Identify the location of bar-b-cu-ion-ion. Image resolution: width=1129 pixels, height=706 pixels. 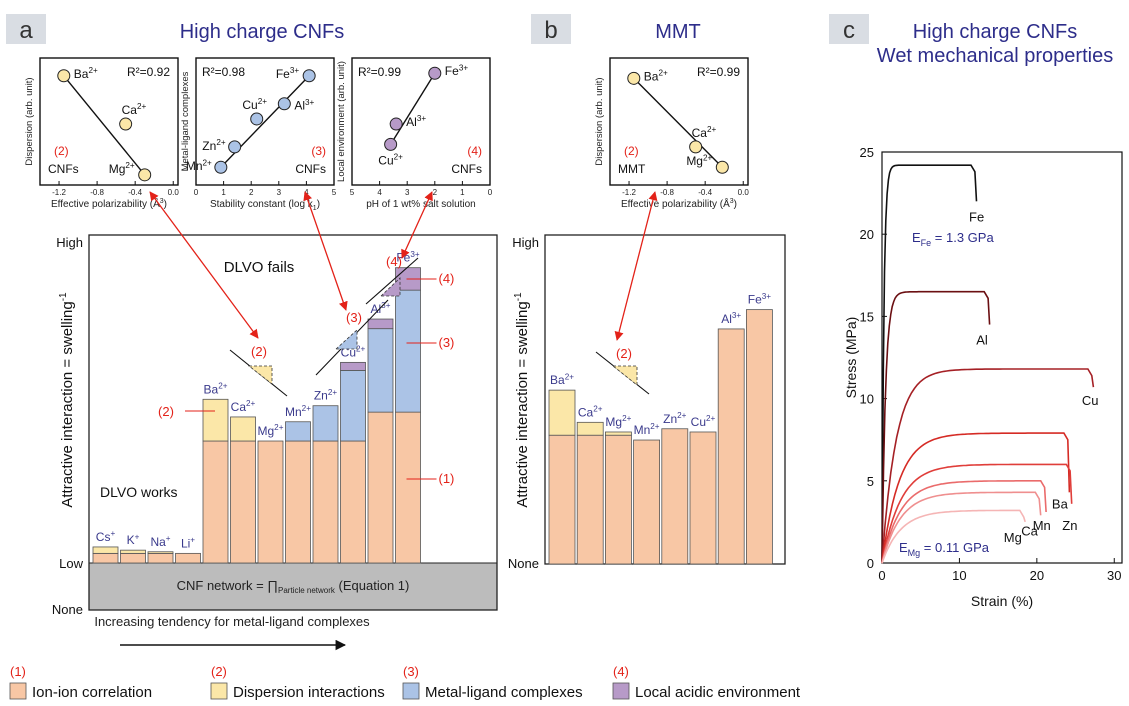
(703, 498).